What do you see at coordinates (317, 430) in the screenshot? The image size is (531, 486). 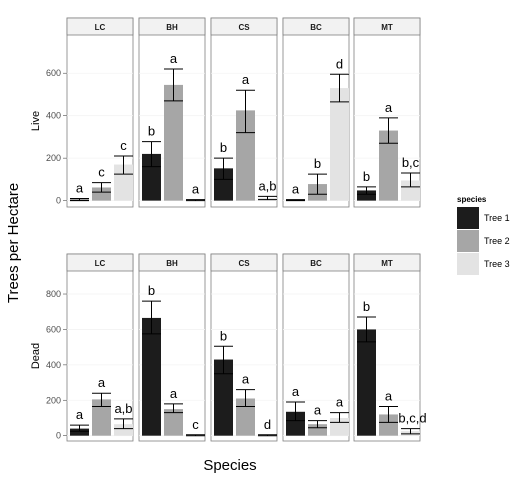 I see `bar-dead-bc-tree2` at bounding box center [317, 430].